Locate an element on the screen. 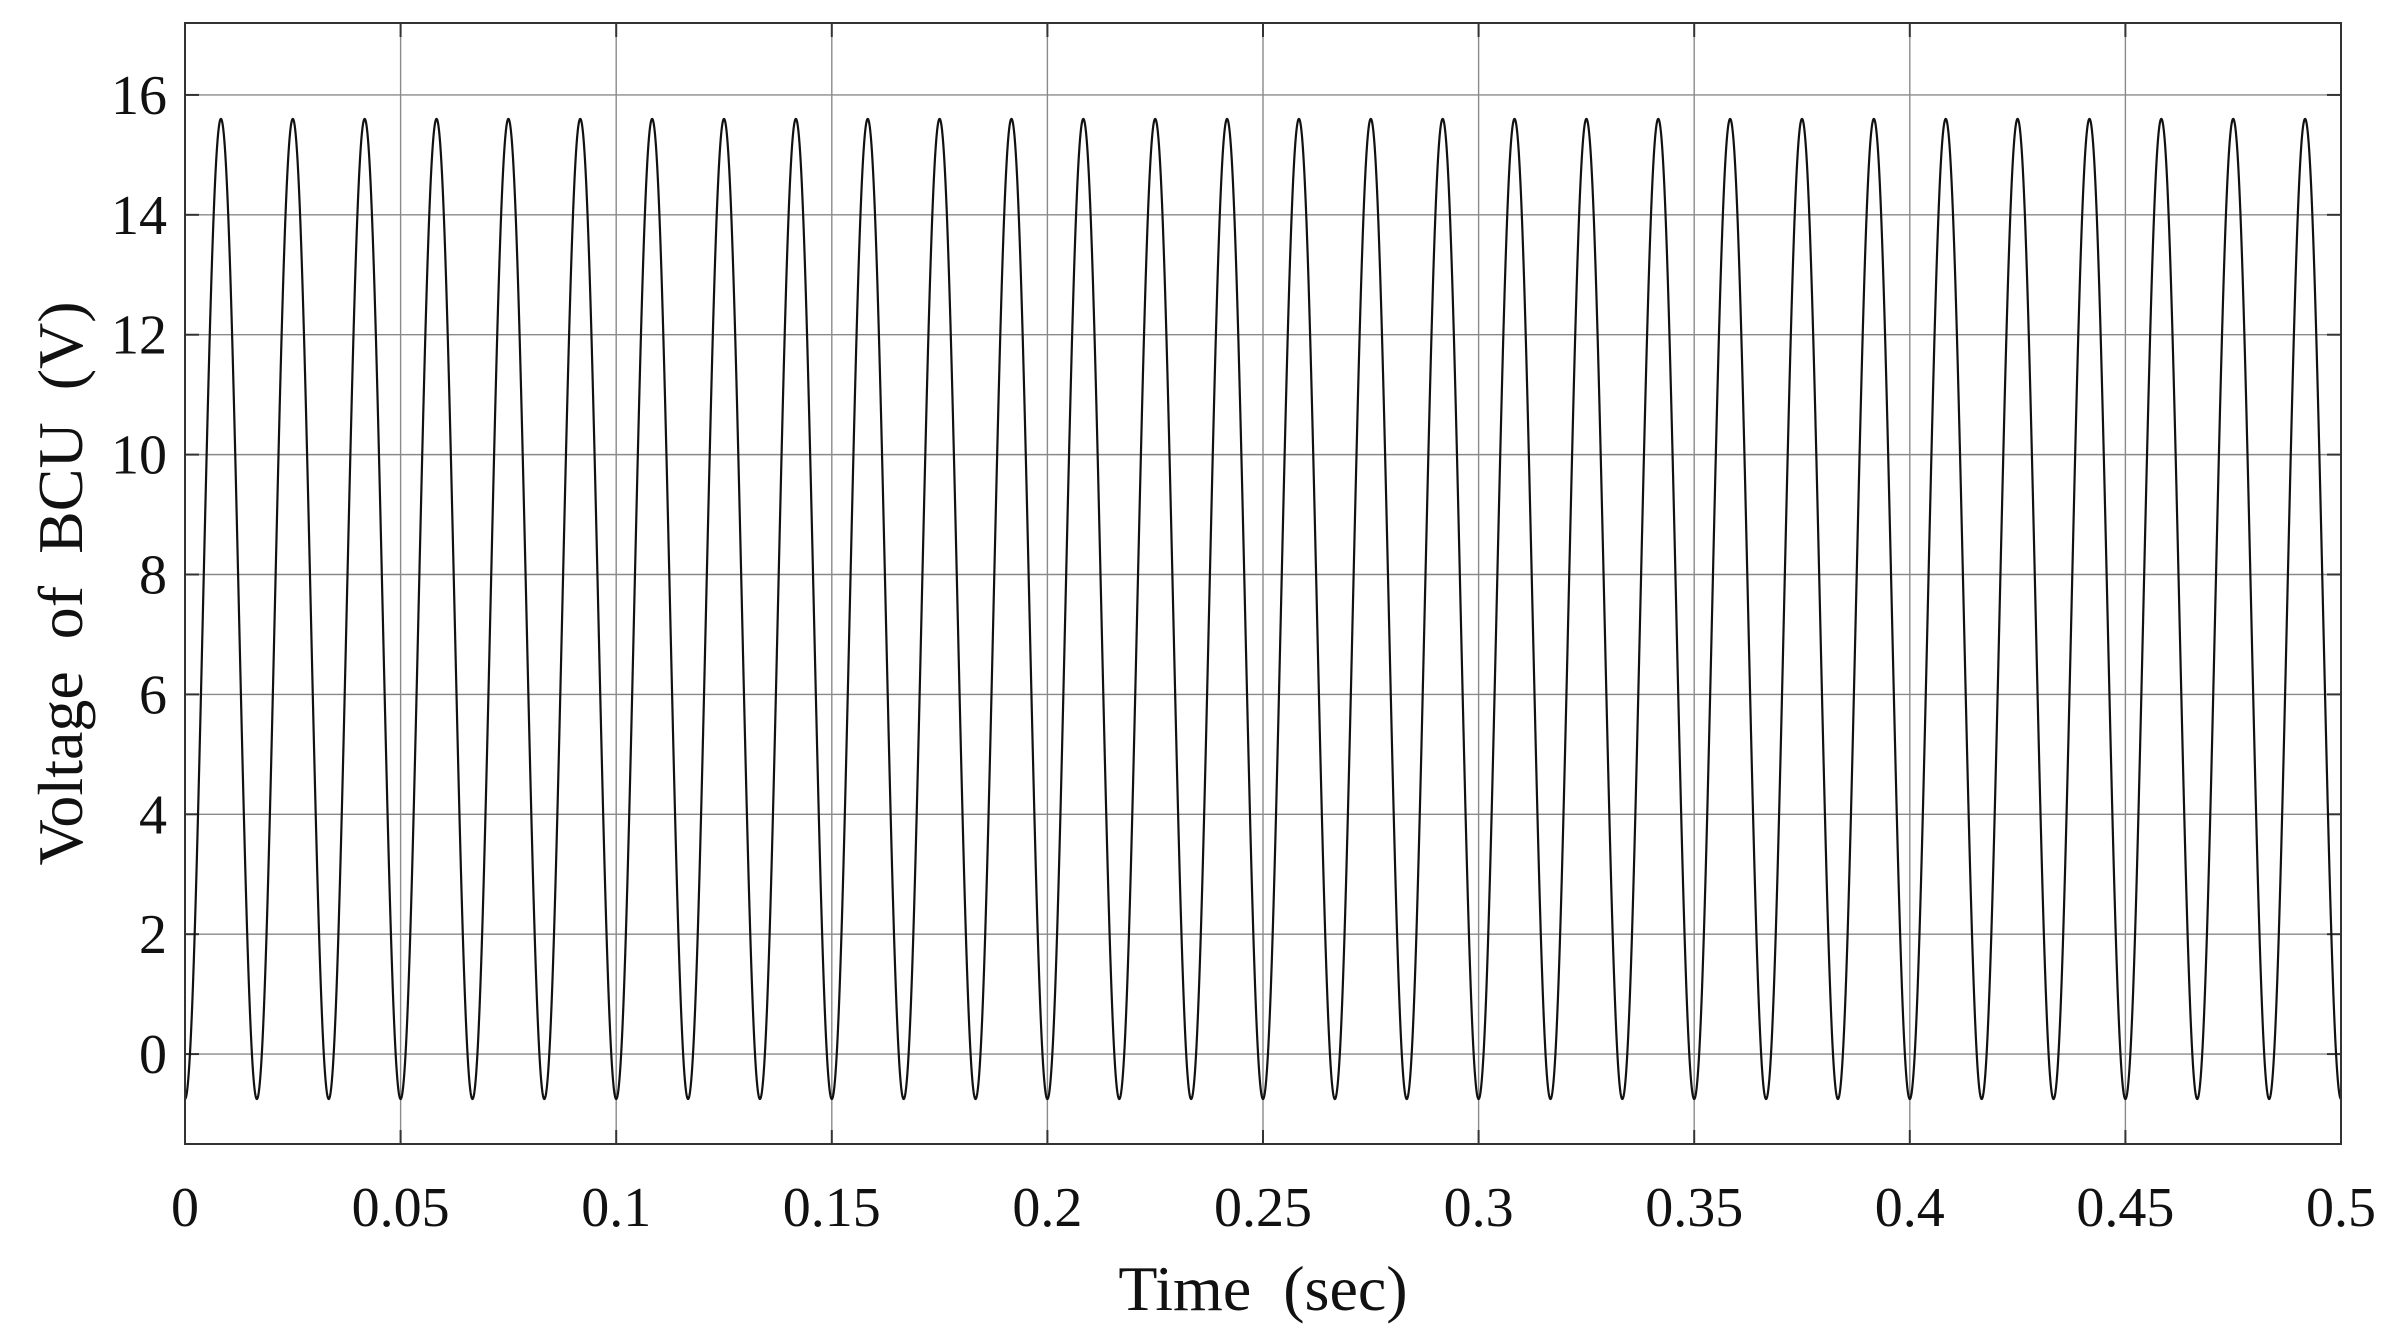 This screenshot has height=1335, width=2399. x-tick-label: 0.1 is located at coordinates (616, 1208).